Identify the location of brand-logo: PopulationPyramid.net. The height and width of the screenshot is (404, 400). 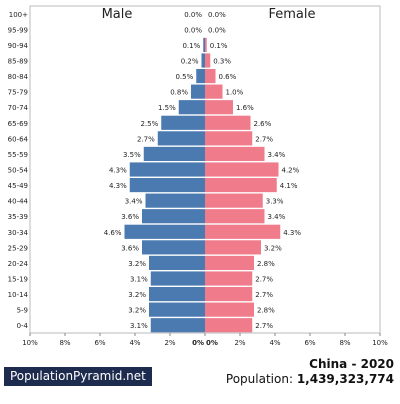
(78, 376).